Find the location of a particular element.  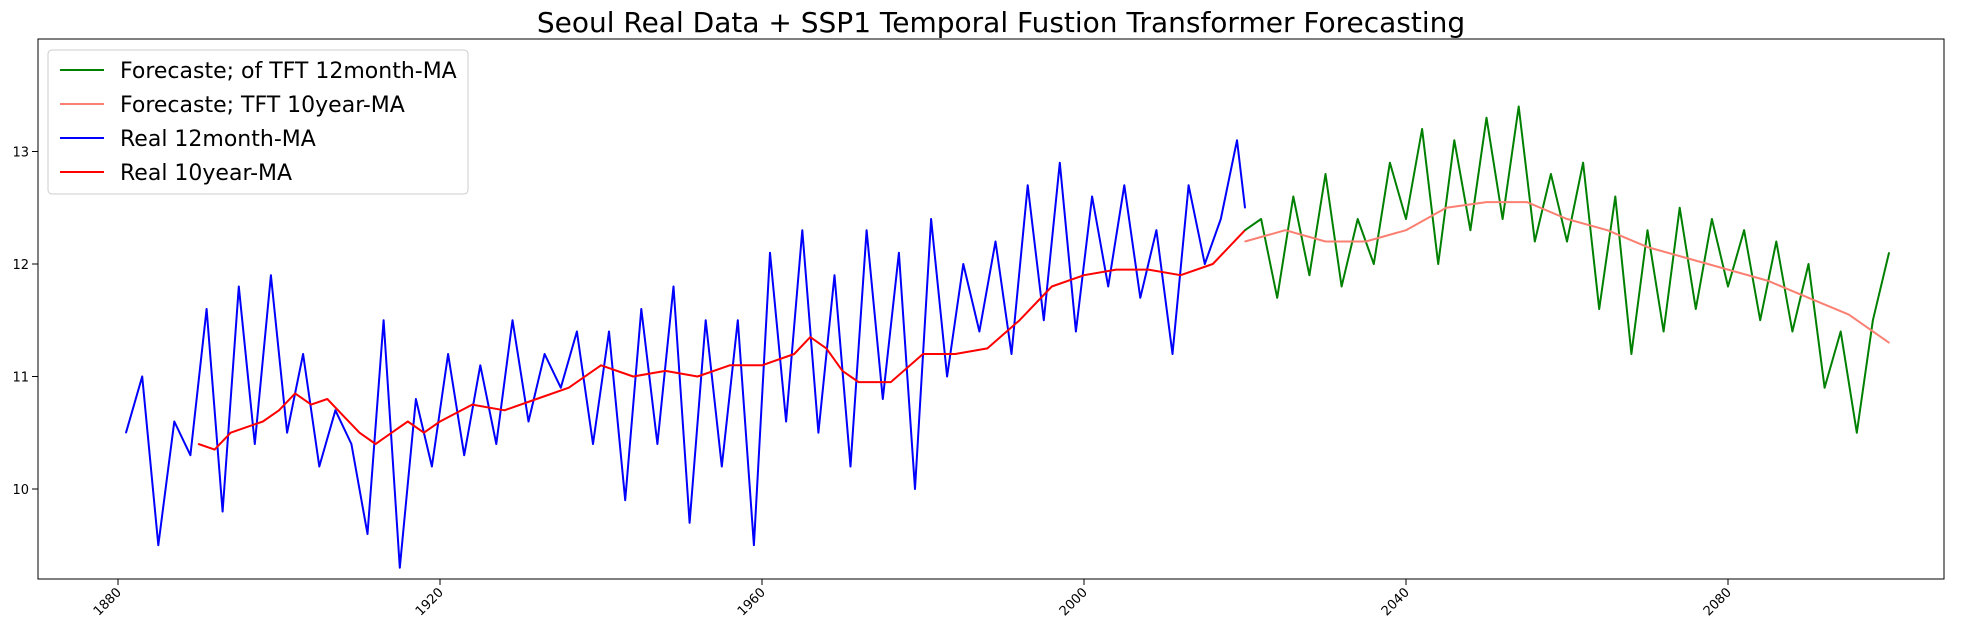

x-tick-label: 1880 is located at coordinates (108, 602).